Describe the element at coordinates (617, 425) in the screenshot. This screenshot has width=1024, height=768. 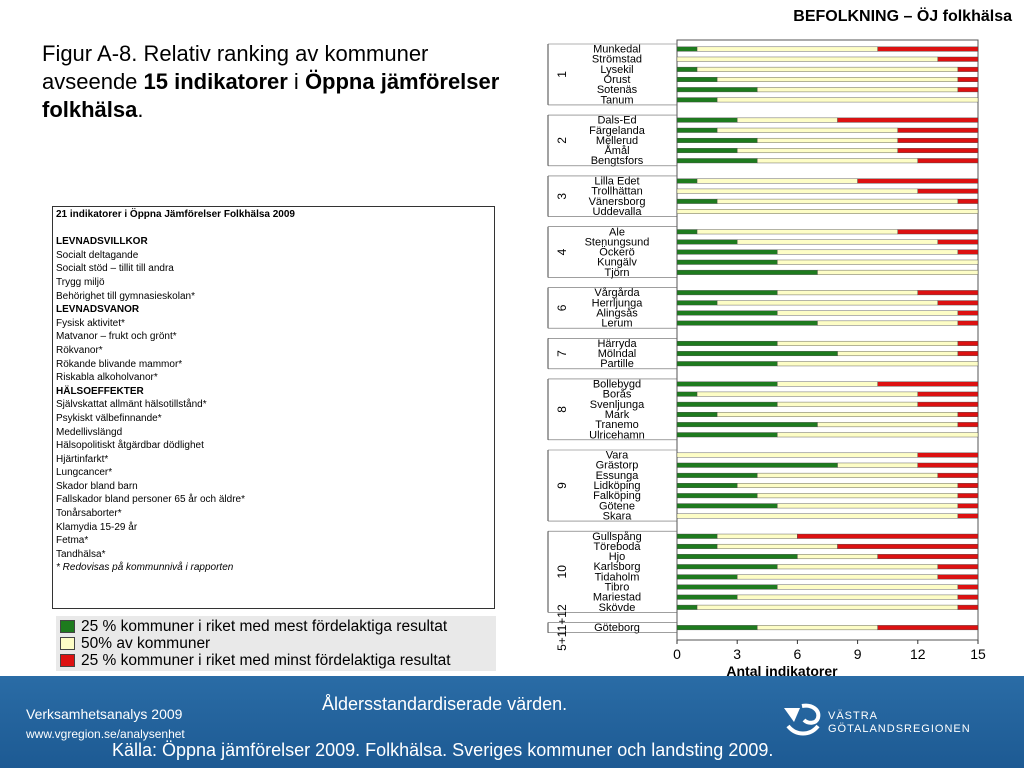
I see `row-label: Tranemo` at that location.